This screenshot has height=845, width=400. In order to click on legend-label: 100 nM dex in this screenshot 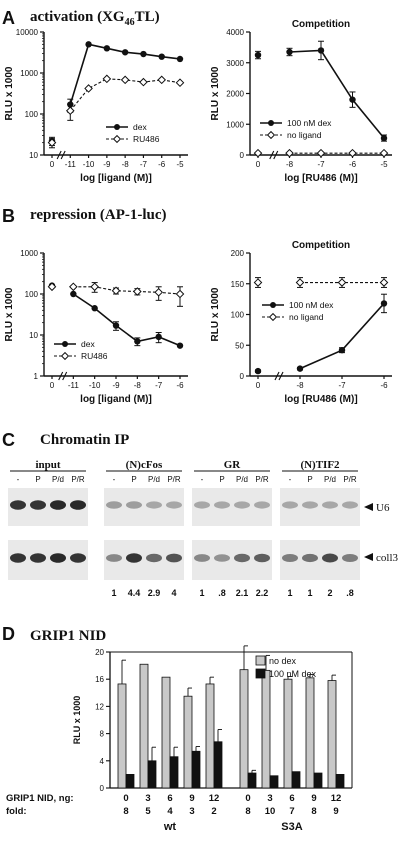, I will do `click(293, 674)`.